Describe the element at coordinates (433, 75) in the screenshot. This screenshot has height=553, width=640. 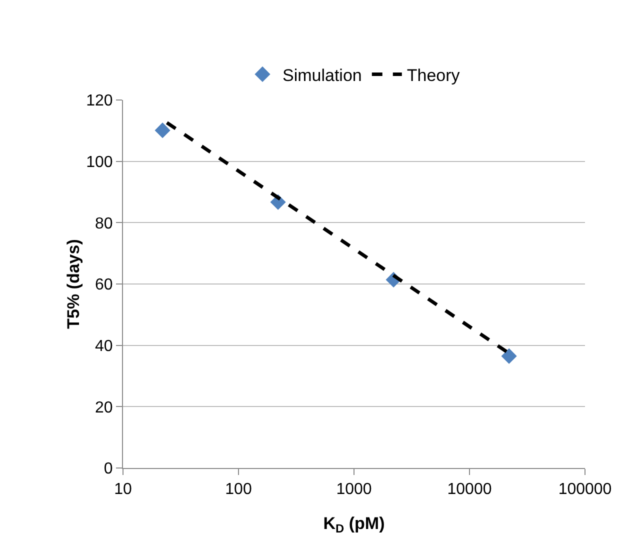
I see `legend-label: Theory` at that location.